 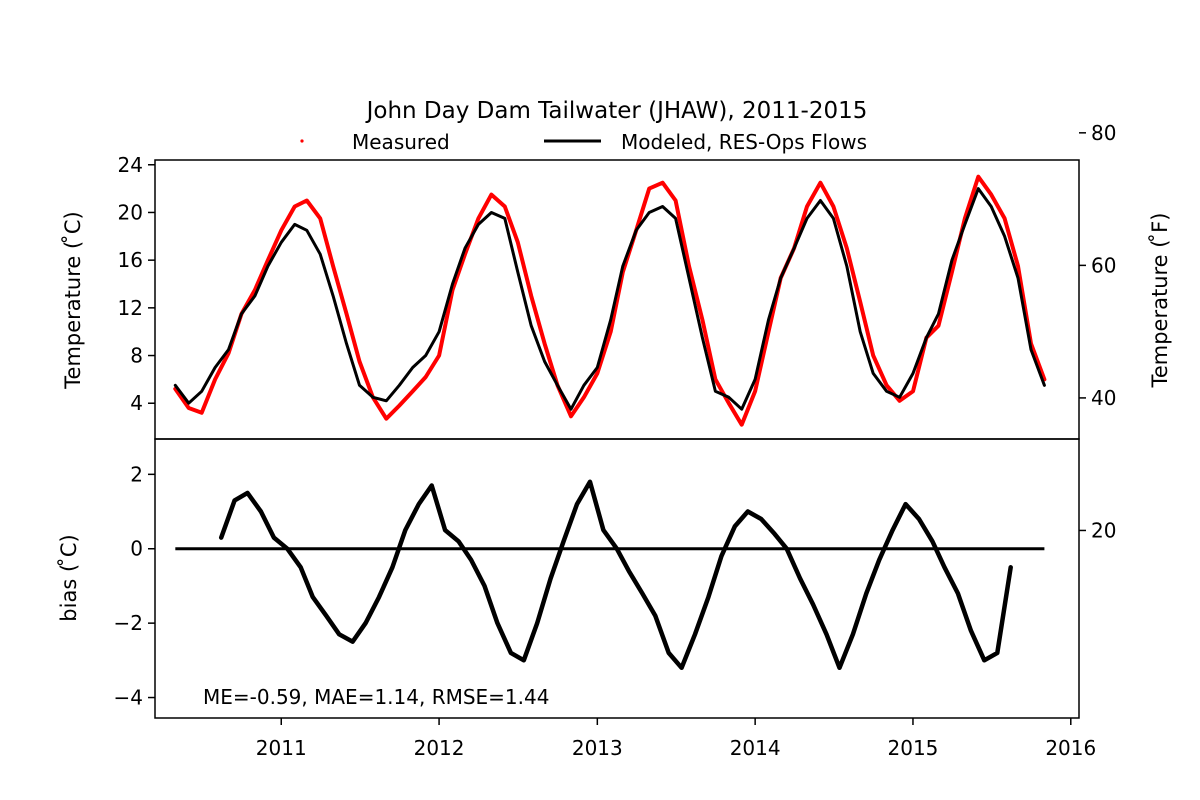 What do you see at coordinates (130, 308) in the screenshot?
I see `top-y-tick-label: 12` at bounding box center [130, 308].